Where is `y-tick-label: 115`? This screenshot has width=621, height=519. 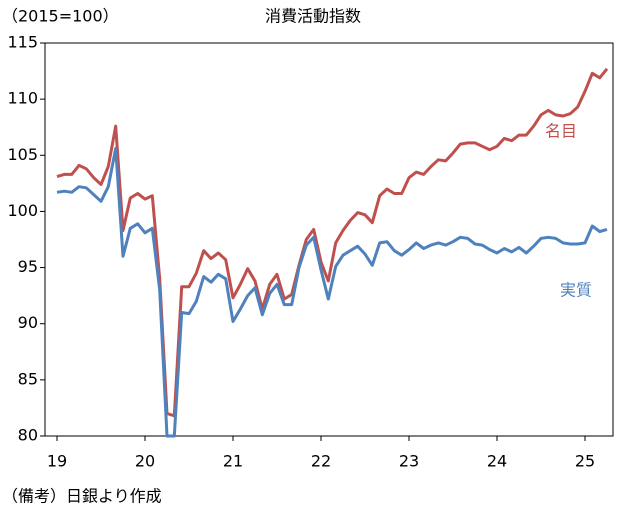 y-tick-label: 115 is located at coordinates (22, 42).